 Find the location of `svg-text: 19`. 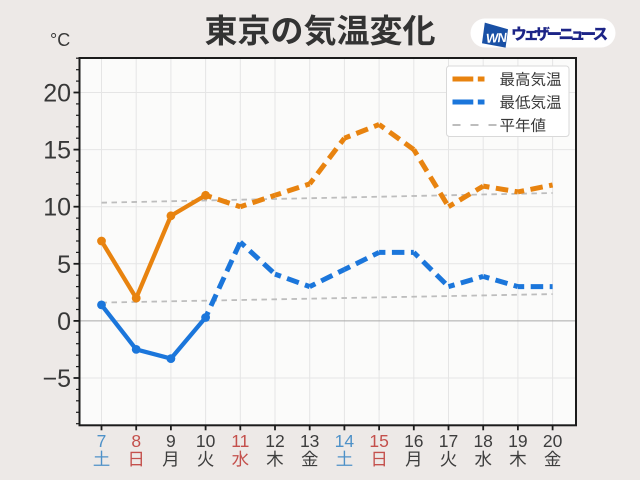

svg-text: 19 is located at coordinates (517, 441).